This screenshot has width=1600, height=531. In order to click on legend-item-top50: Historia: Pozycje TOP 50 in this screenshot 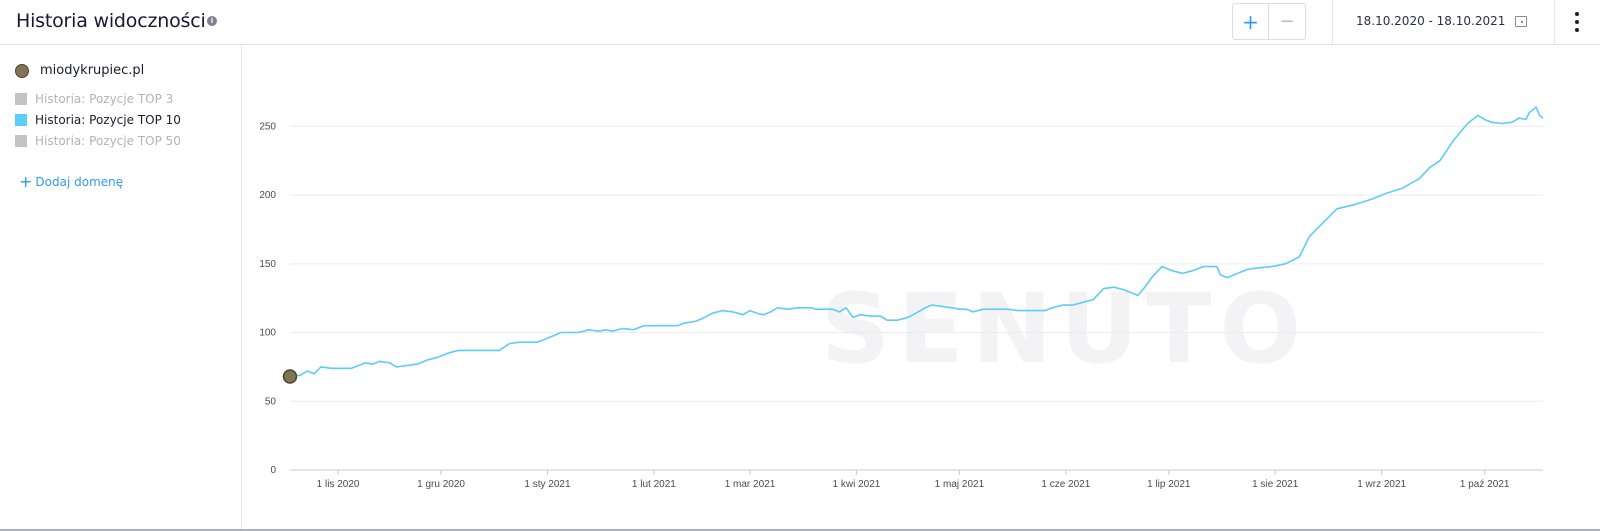, I will do `click(98, 141)`.